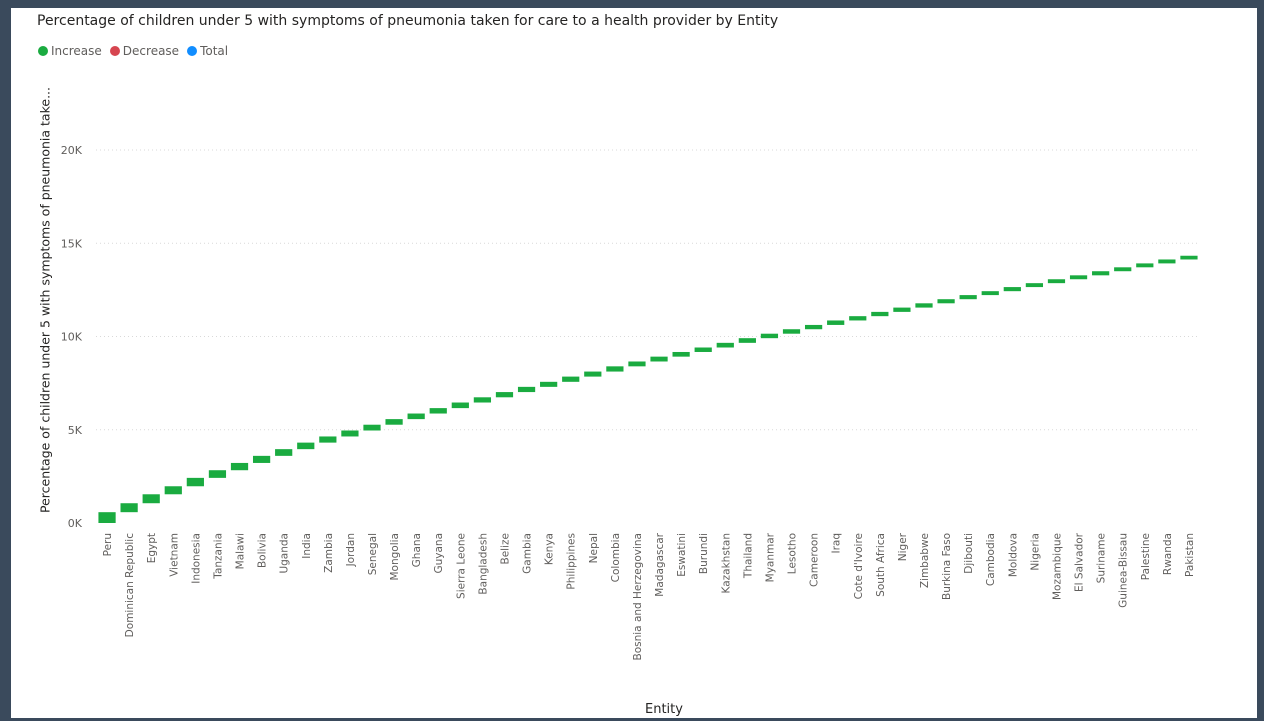 The height and width of the screenshot is (721, 1264). I want to click on legend-item-decrease: Decrease, so click(144, 51).